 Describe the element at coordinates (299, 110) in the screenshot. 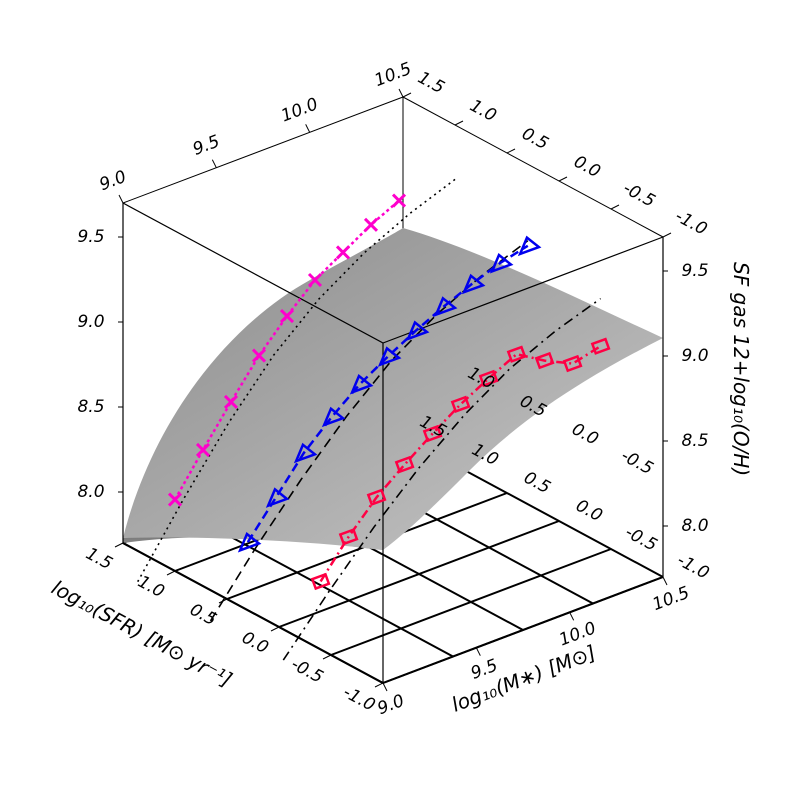

I see `x-tick-label: 10.0` at that location.